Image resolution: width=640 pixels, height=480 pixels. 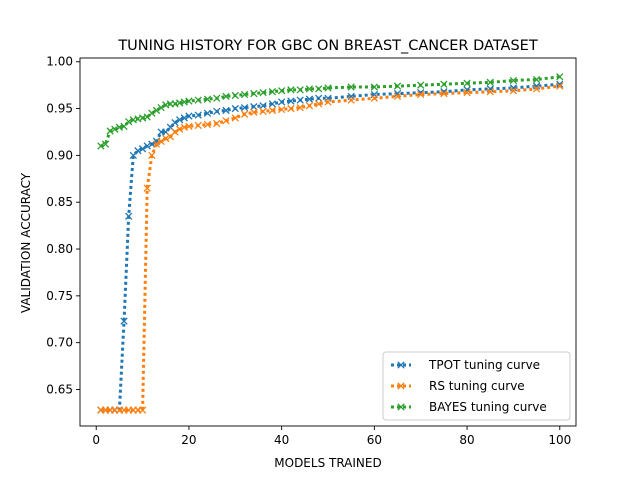 What do you see at coordinates (188, 440) in the screenshot?
I see `x-tick-label: 20` at bounding box center [188, 440].